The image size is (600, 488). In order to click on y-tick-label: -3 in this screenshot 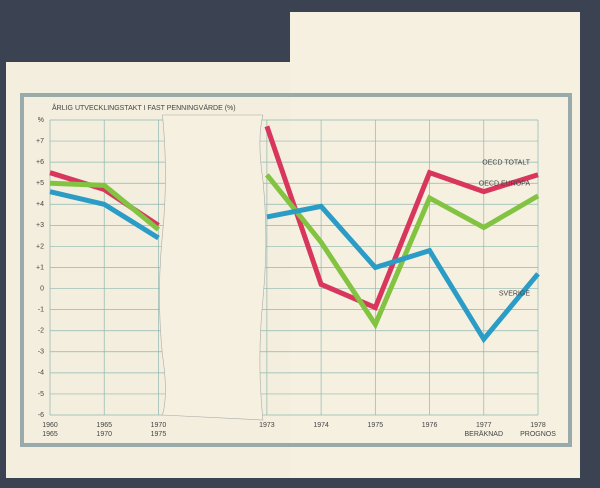, I will do `click(41, 352)`.